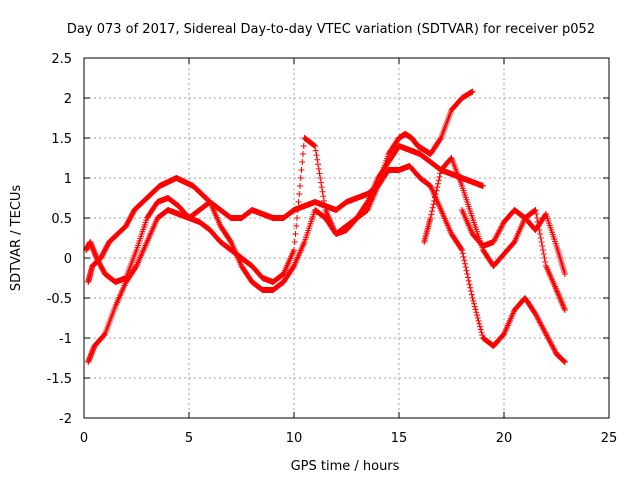 Image resolution: width=640 pixels, height=480 pixels. I want to click on x-tick-labels: 0 5 10 15 20 25, so click(348, 438).